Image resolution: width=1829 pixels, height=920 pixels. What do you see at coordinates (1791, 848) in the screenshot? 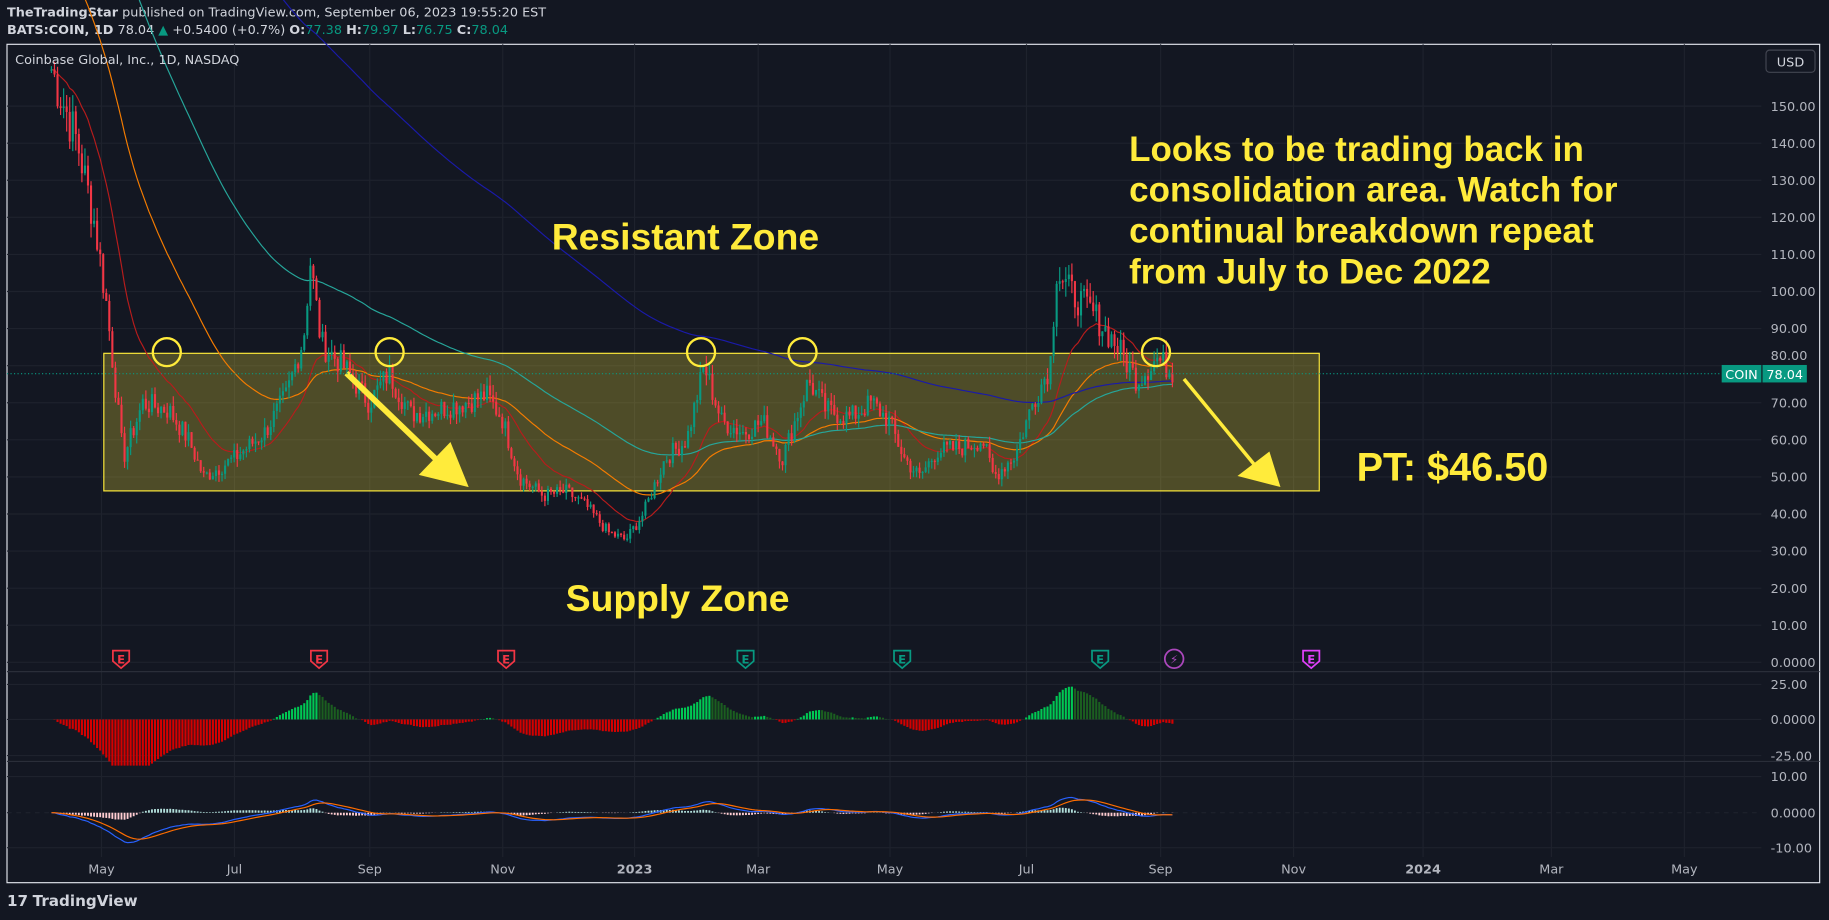
I see `osc2-tick: -10.00` at bounding box center [1791, 848].